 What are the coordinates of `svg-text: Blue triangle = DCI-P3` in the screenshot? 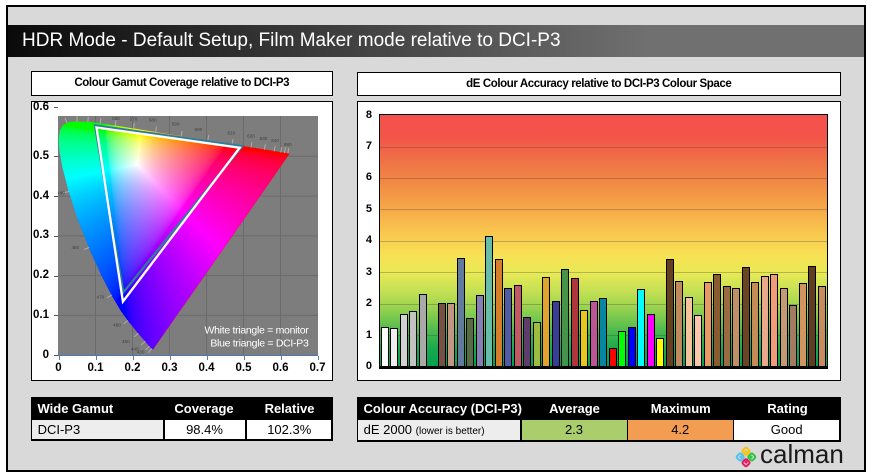 It's located at (259, 344).